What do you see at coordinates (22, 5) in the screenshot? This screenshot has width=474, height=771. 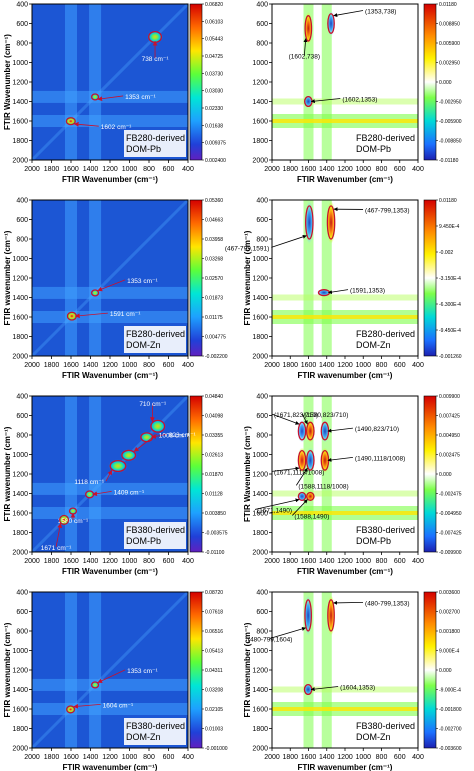 I see `y-tick-label: 400` at bounding box center [22, 5].